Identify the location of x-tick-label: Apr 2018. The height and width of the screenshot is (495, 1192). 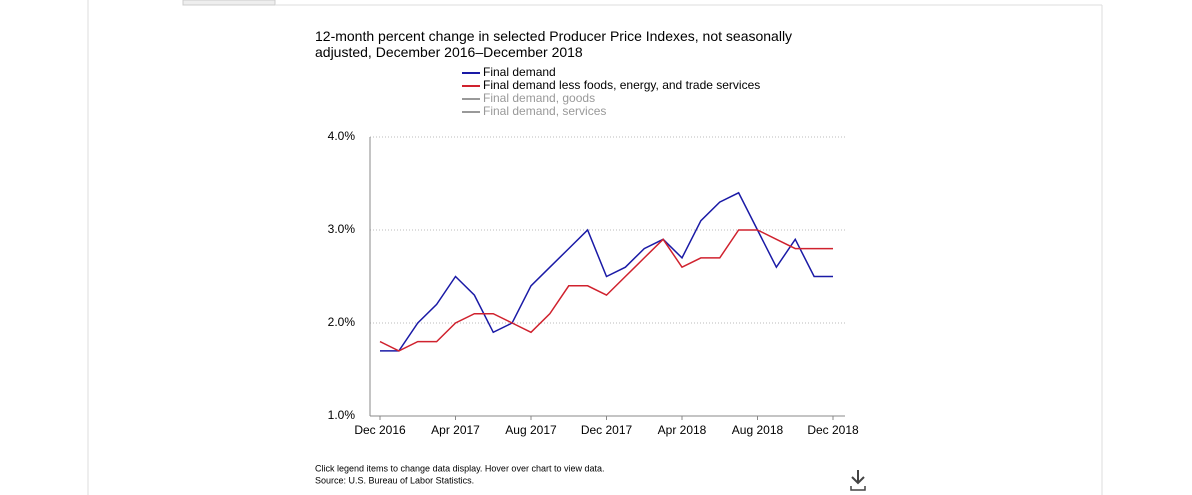
(682, 430).